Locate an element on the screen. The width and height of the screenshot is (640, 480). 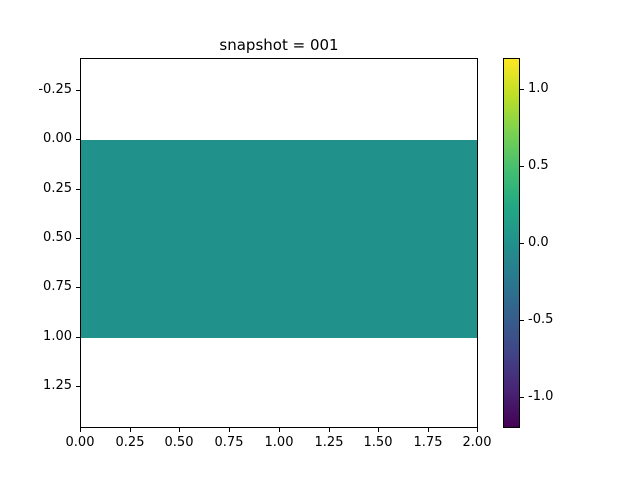
colorbar-tick-label: -0.5 is located at coordinates (541, 319).